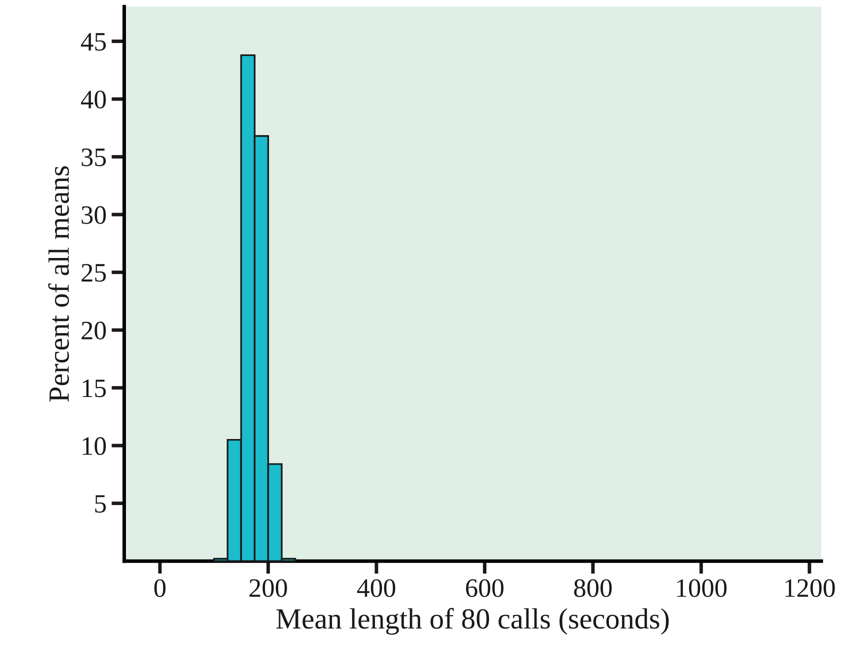  What do you see at coordinates (268, 588) in the screenshot?
I see `x-tick-label: 200` at bounding box center [268, 588].